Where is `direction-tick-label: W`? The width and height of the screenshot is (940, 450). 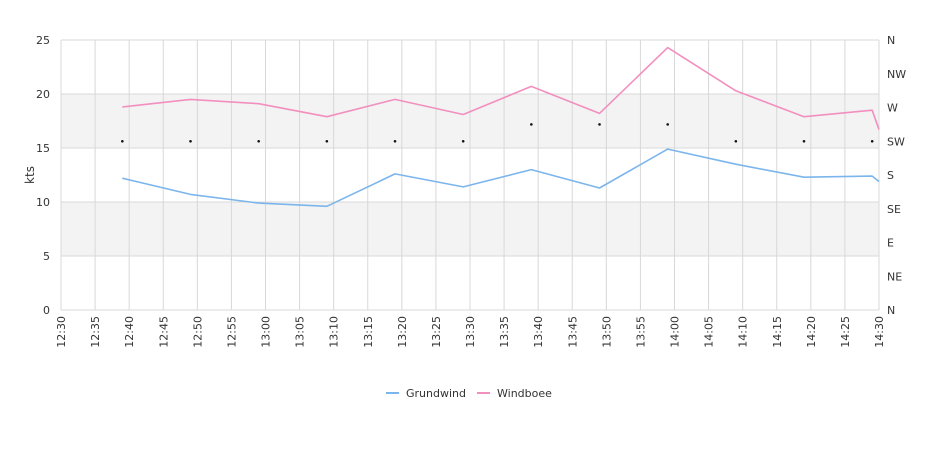
direction-tick-label: W is located at coordinates (892, 108).